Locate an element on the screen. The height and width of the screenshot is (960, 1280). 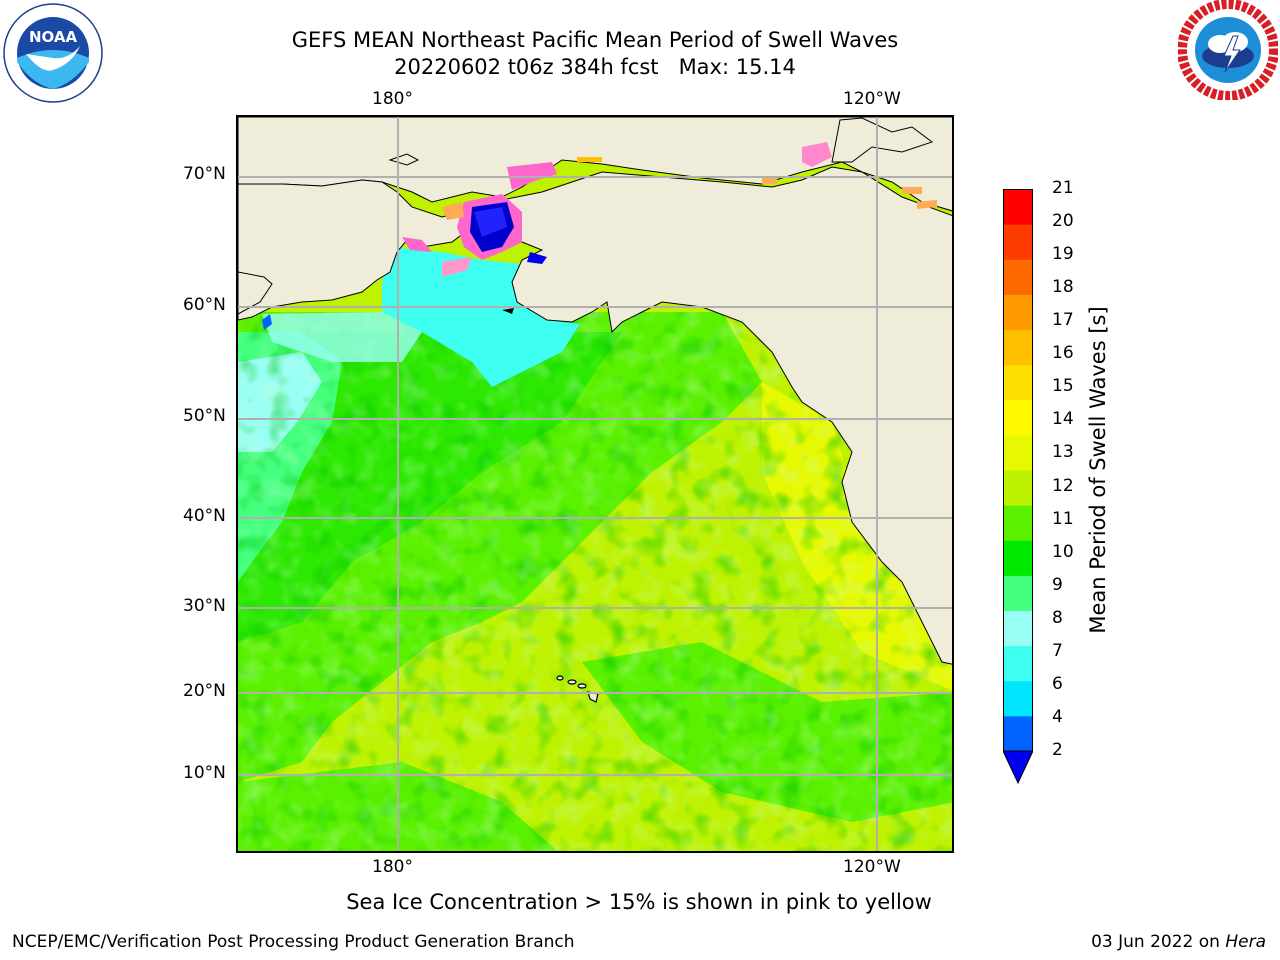
hawaii-islands is located at coordinates (577, 689).